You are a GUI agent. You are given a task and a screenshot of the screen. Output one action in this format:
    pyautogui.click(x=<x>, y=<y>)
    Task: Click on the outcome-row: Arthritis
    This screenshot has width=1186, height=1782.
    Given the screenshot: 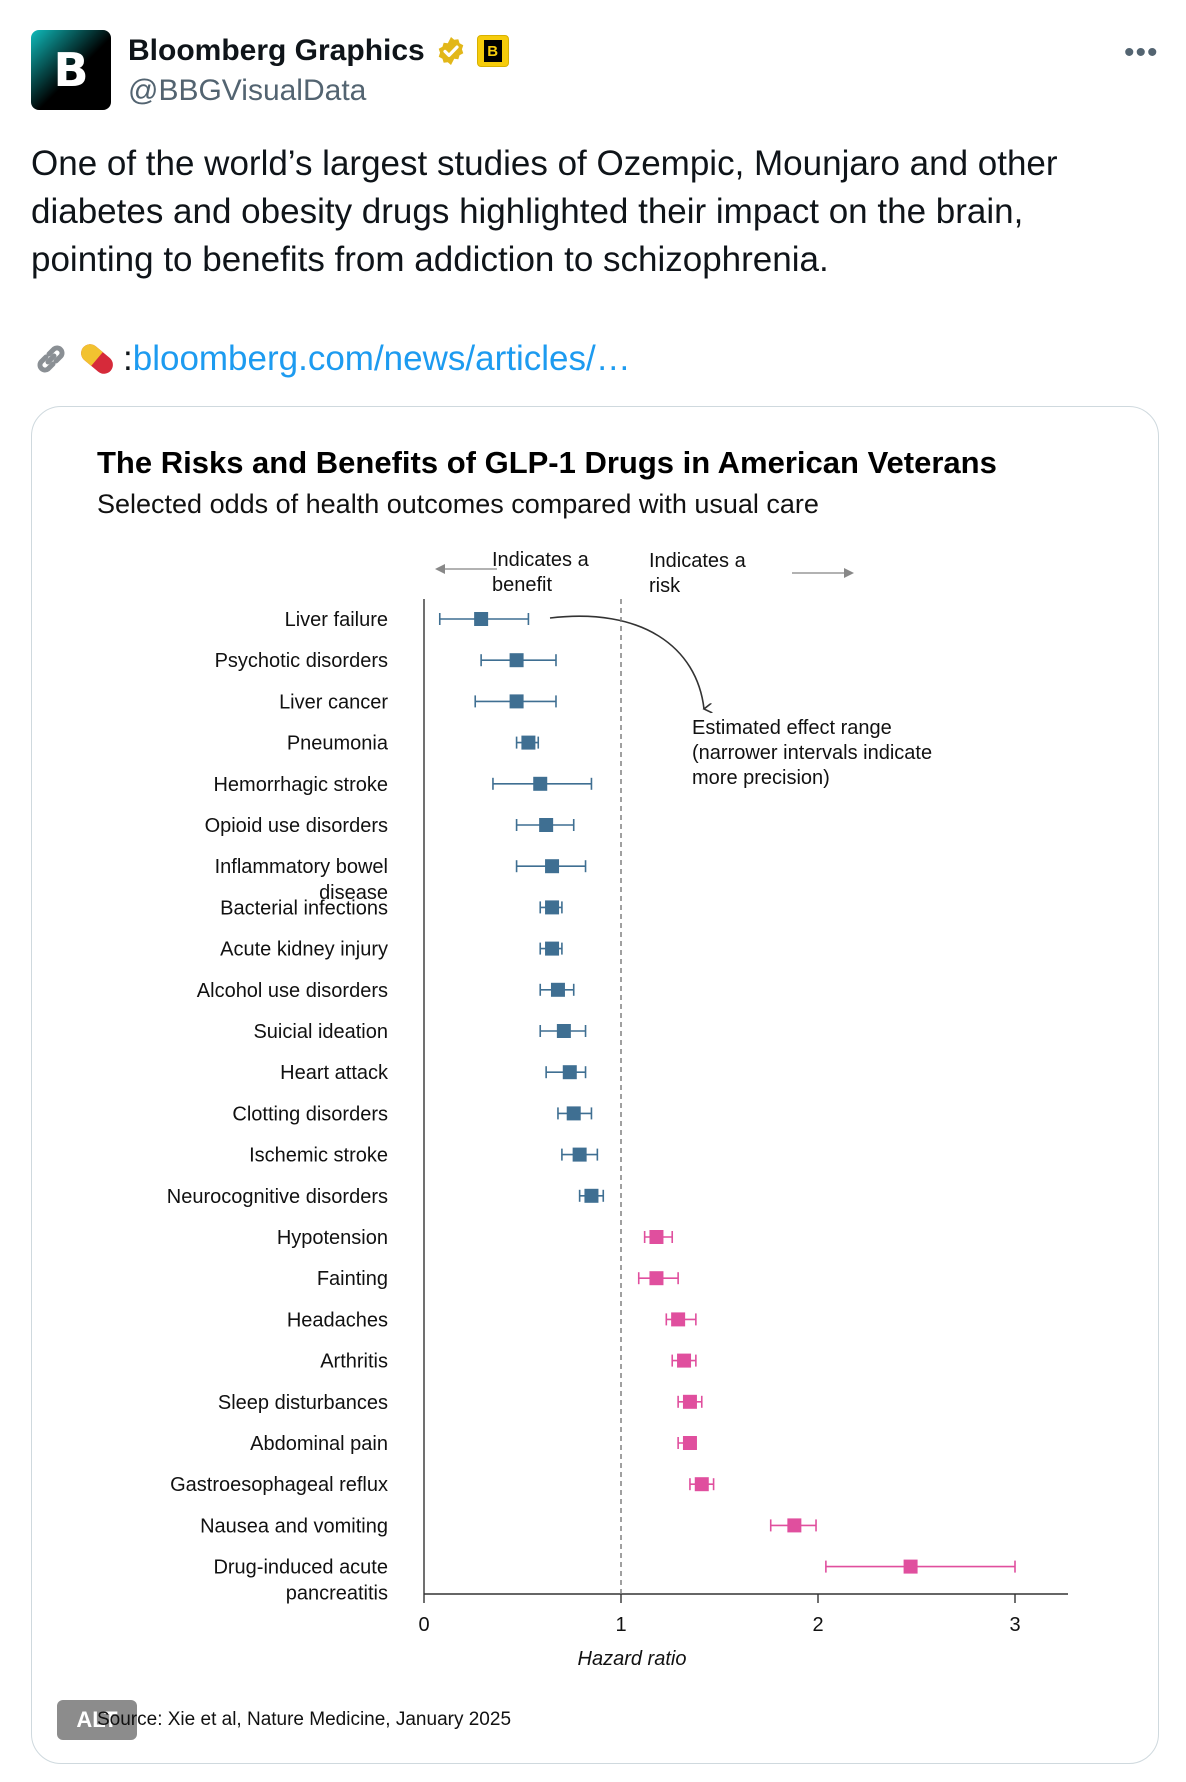 What is the action you would take?
    pyautogui.click(x=508, y=1362)
    